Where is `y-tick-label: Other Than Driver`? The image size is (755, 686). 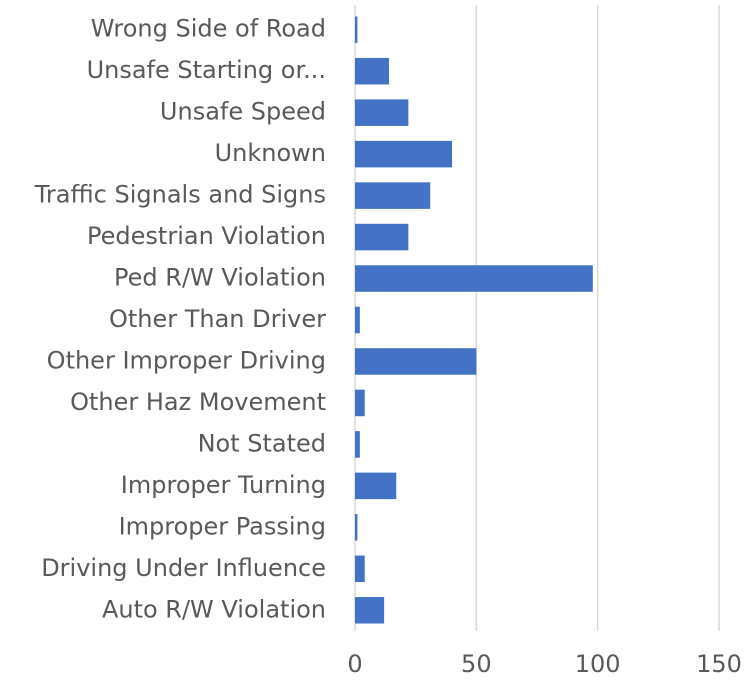
y-tick-label: Other Than Driver is located at coordinates (217, 319).